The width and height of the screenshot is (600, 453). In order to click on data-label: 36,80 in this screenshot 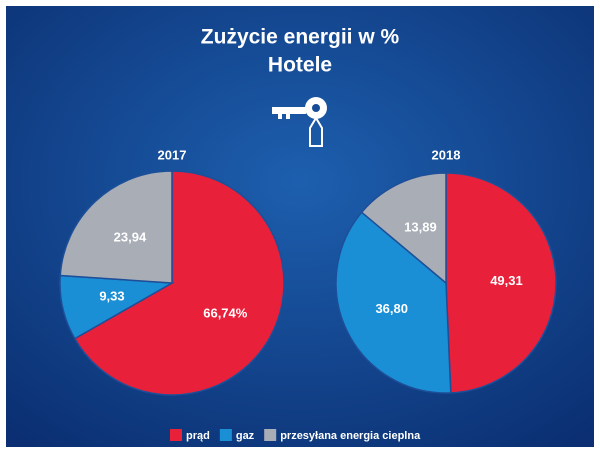, I will do `click(391, 308)`.